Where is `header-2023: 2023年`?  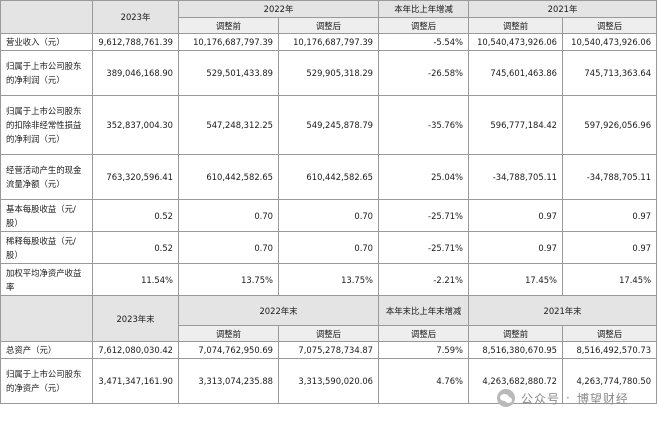 header-2023: 2023年 is located at coordinates (135, 17).